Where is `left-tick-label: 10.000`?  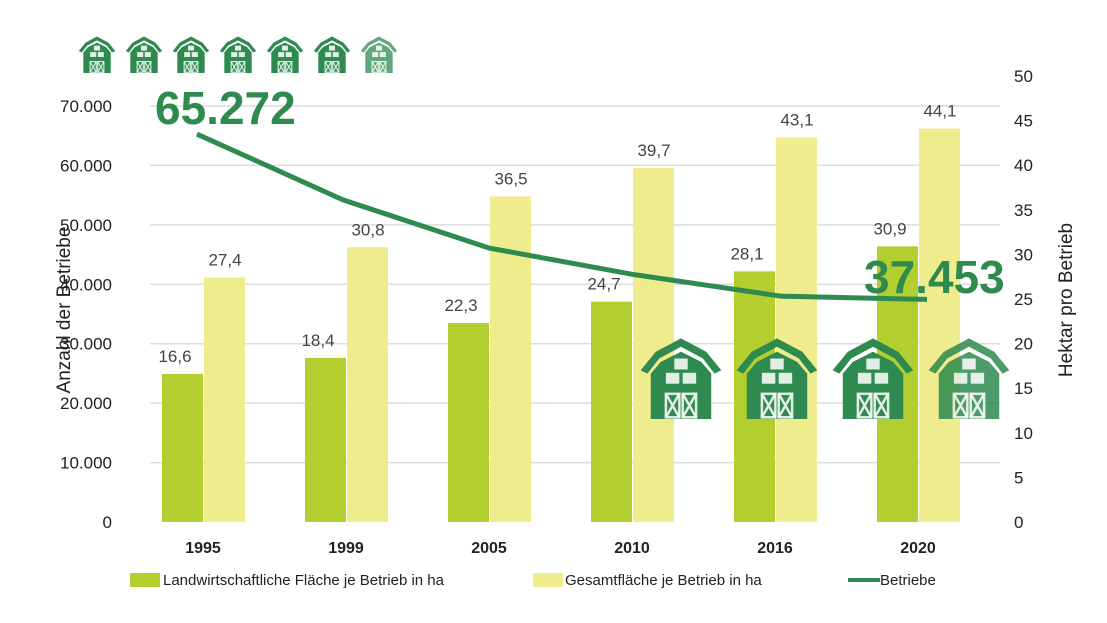
left-tick-label: 10.000 is located at coordinates (86, 463).